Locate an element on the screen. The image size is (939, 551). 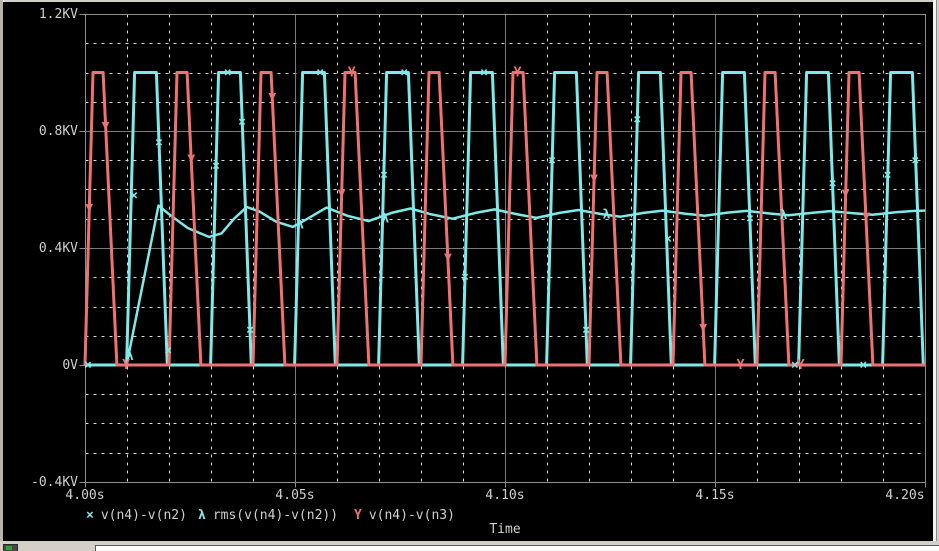
legend-label: v(n4)-v(n3) is located at coordinates (411, 515).